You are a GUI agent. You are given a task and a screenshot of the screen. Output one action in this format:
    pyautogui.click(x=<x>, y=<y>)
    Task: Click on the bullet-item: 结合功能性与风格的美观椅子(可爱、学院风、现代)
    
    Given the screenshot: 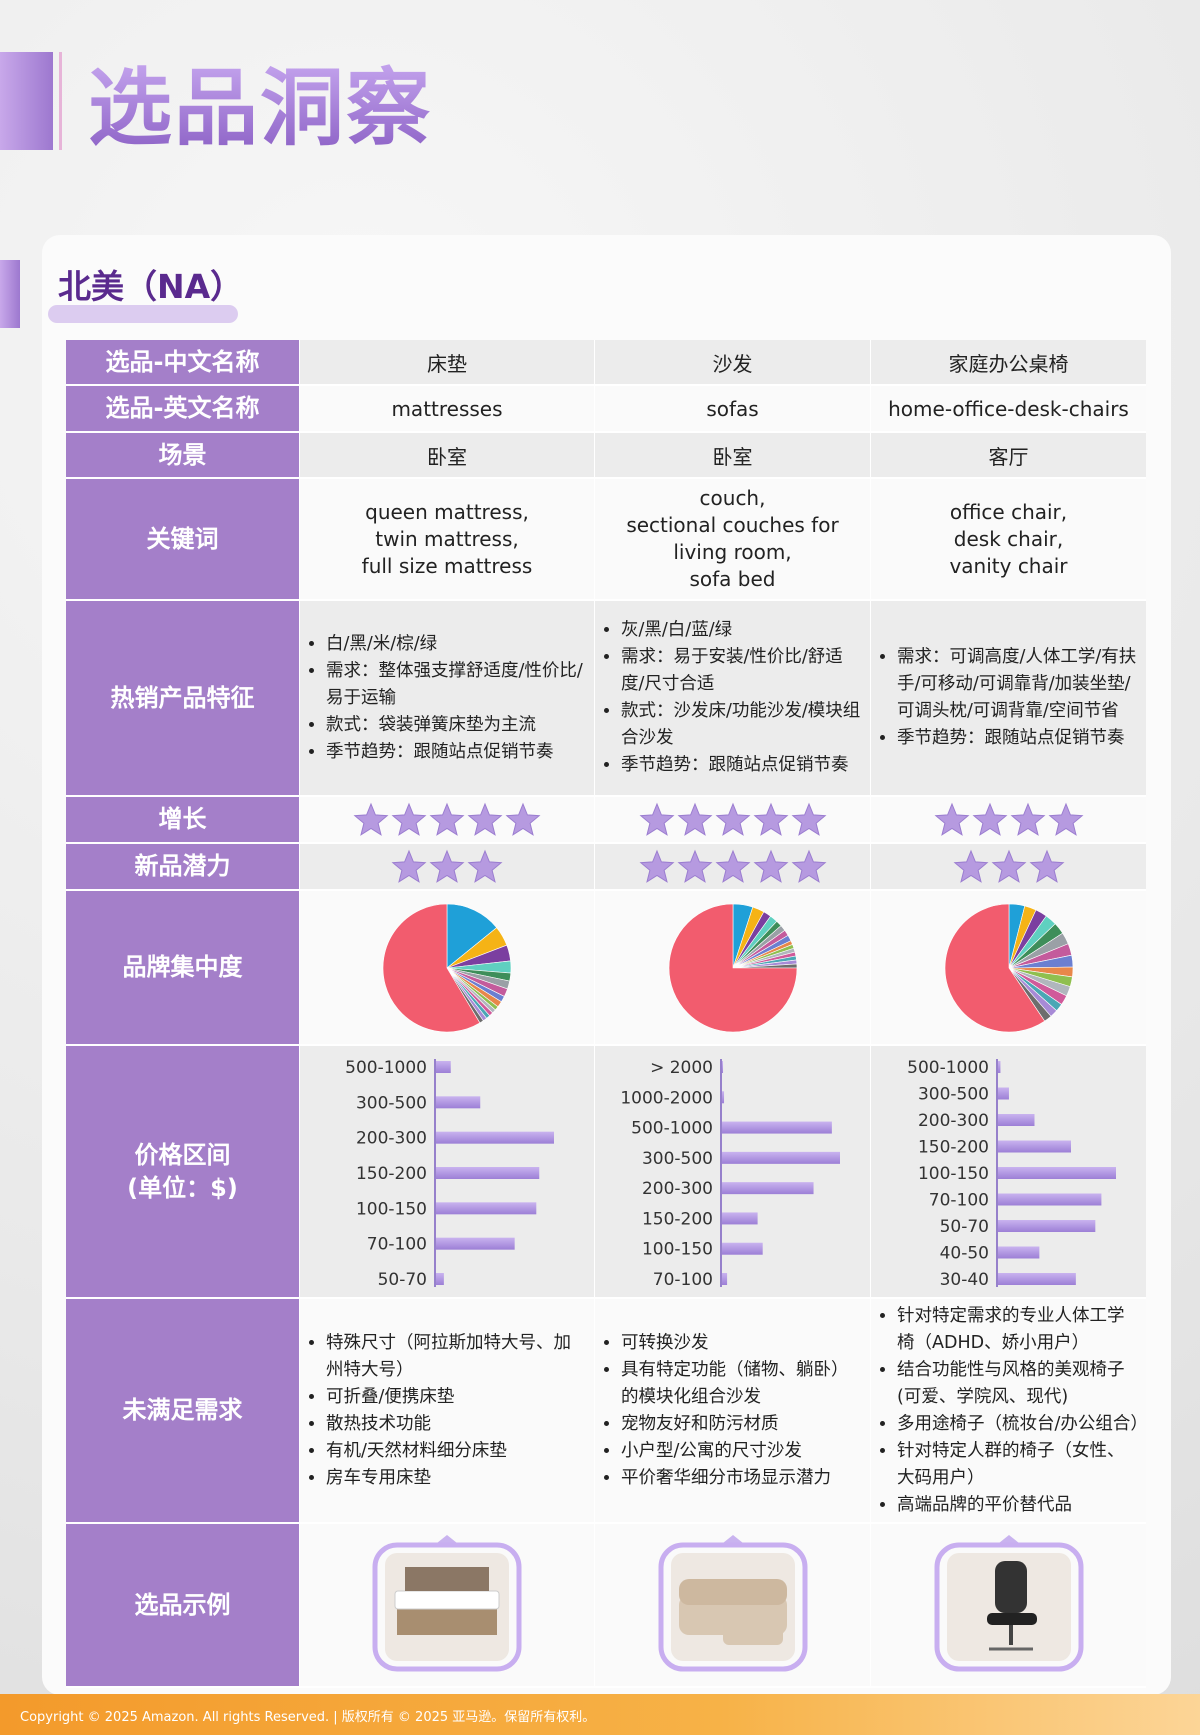 What is the action you would take?
    pyautogui.click(x=1018, y=1384)
    